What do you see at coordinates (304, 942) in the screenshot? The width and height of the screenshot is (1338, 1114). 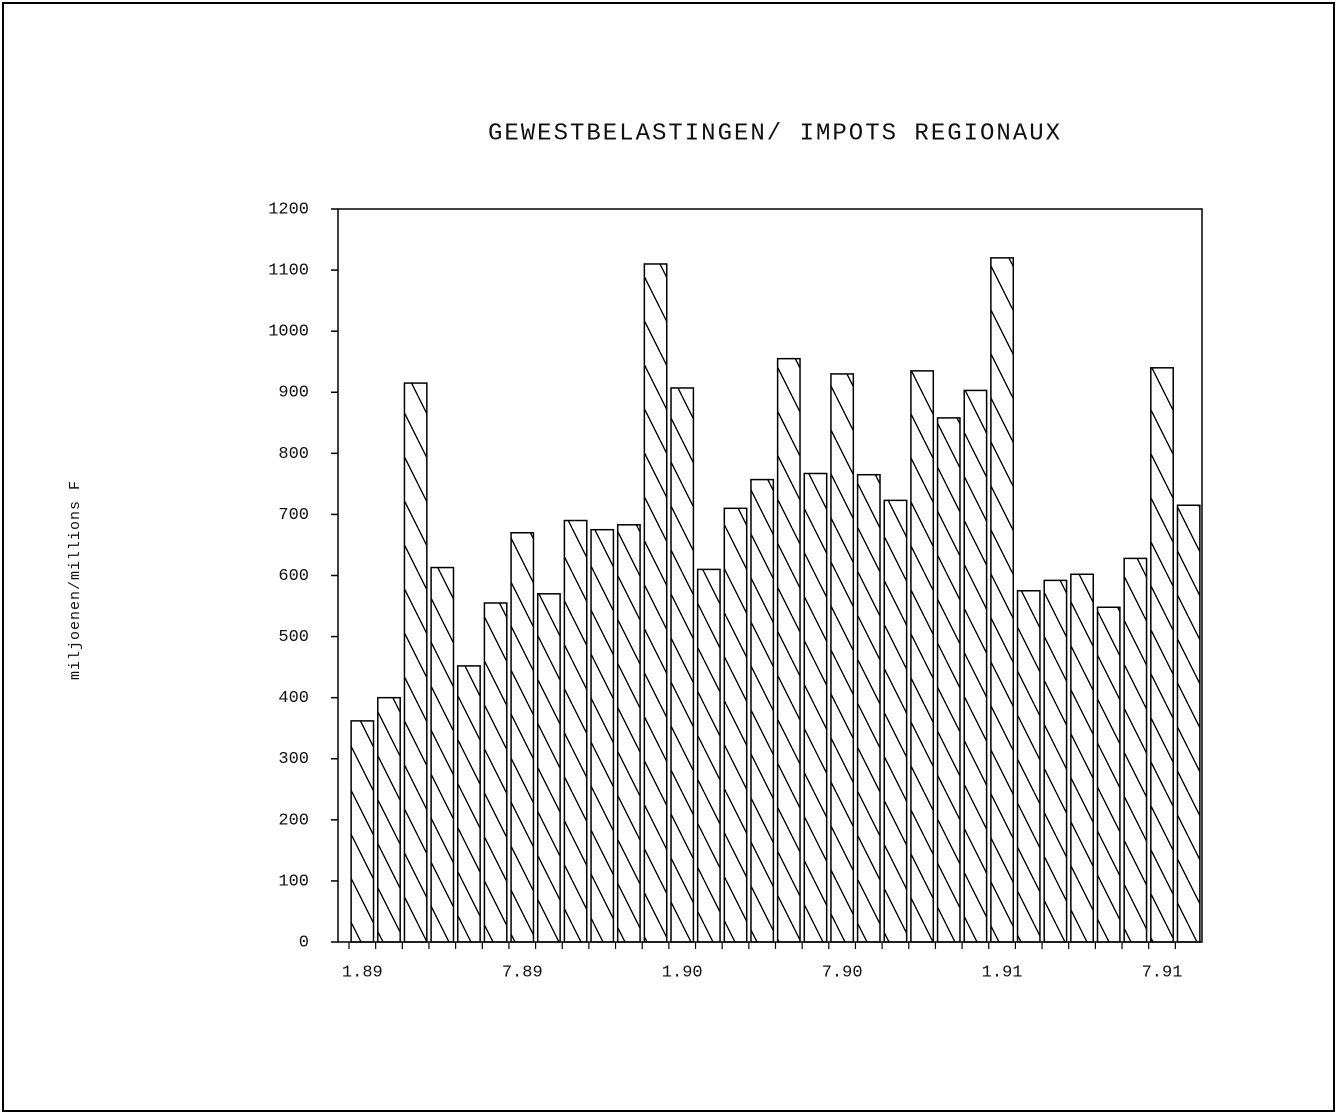 I see `y-tick-label: 0` at bounding box center [304, 942].